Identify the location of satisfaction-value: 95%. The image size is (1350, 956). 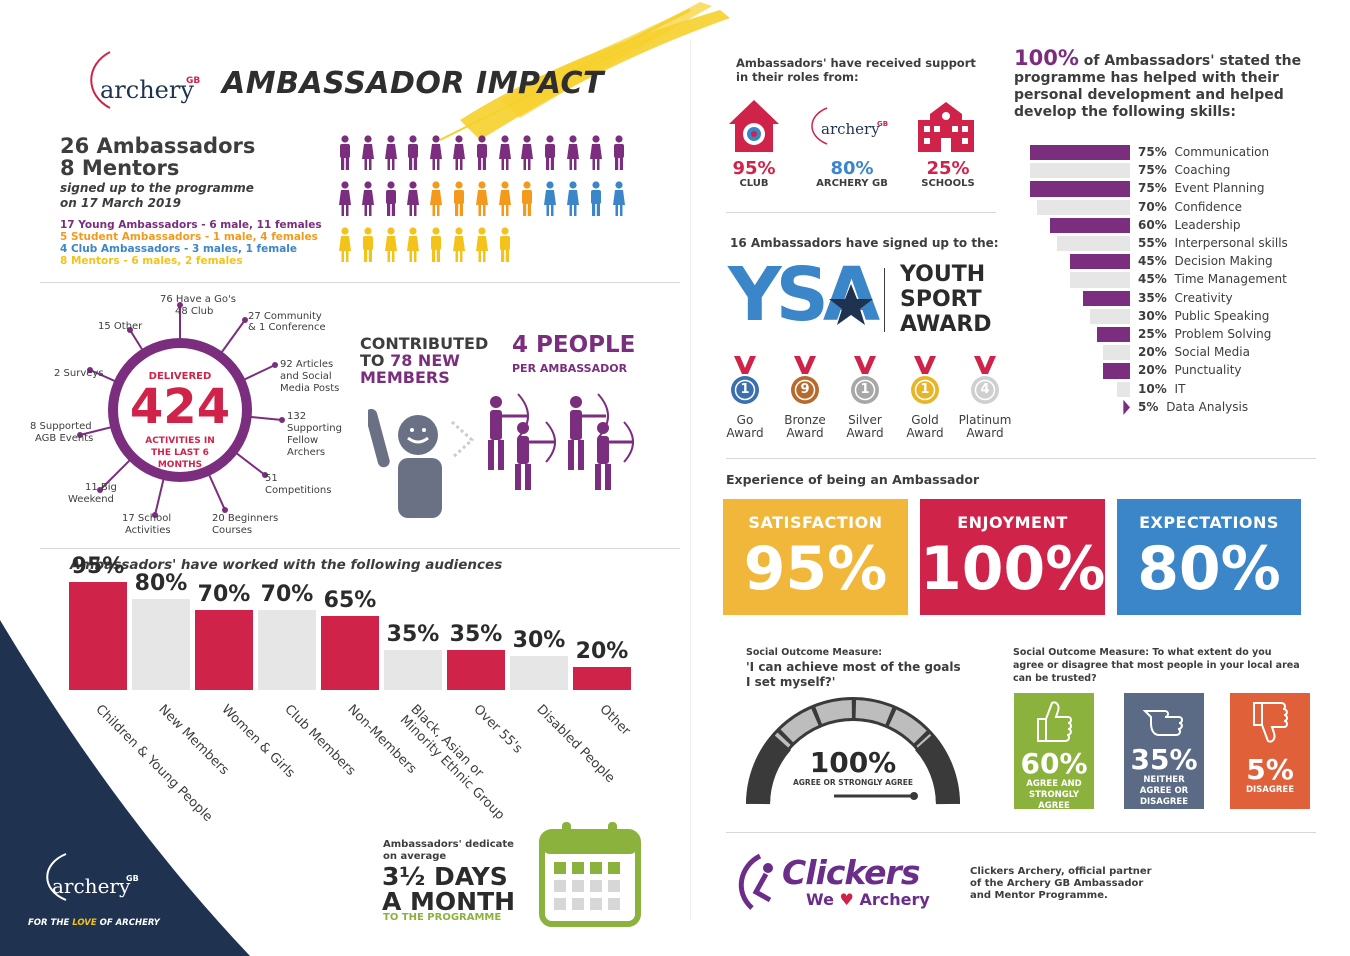
(815, 569).